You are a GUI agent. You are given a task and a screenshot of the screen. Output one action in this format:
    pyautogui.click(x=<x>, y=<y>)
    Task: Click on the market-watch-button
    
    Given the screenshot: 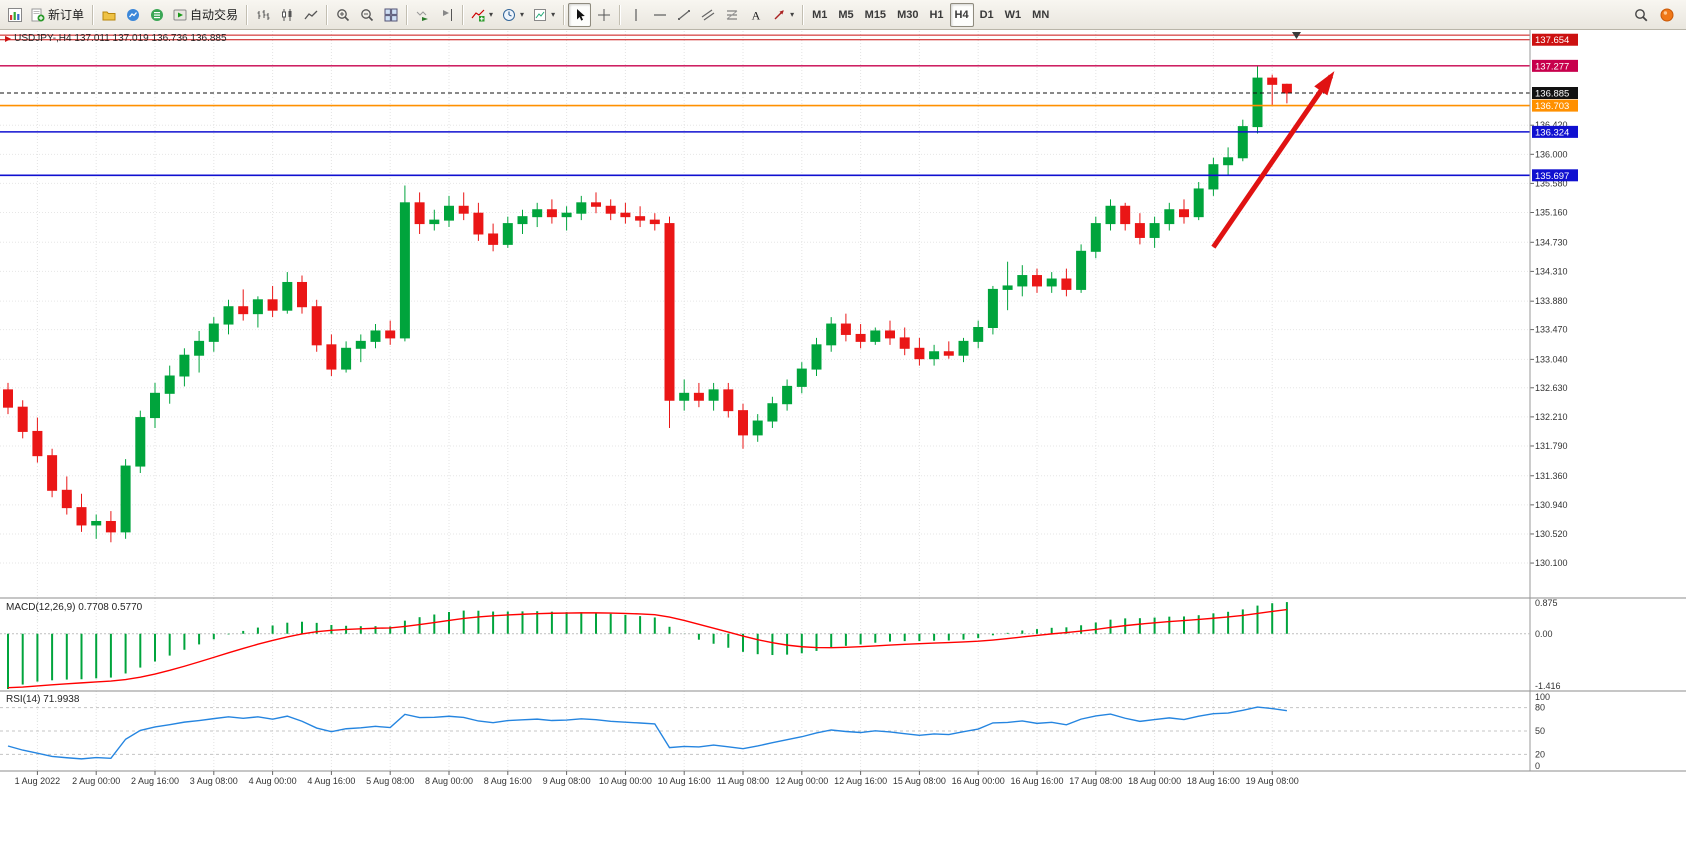 What is the action you would take?
    pyautogui.click(x=132, y=15)
    